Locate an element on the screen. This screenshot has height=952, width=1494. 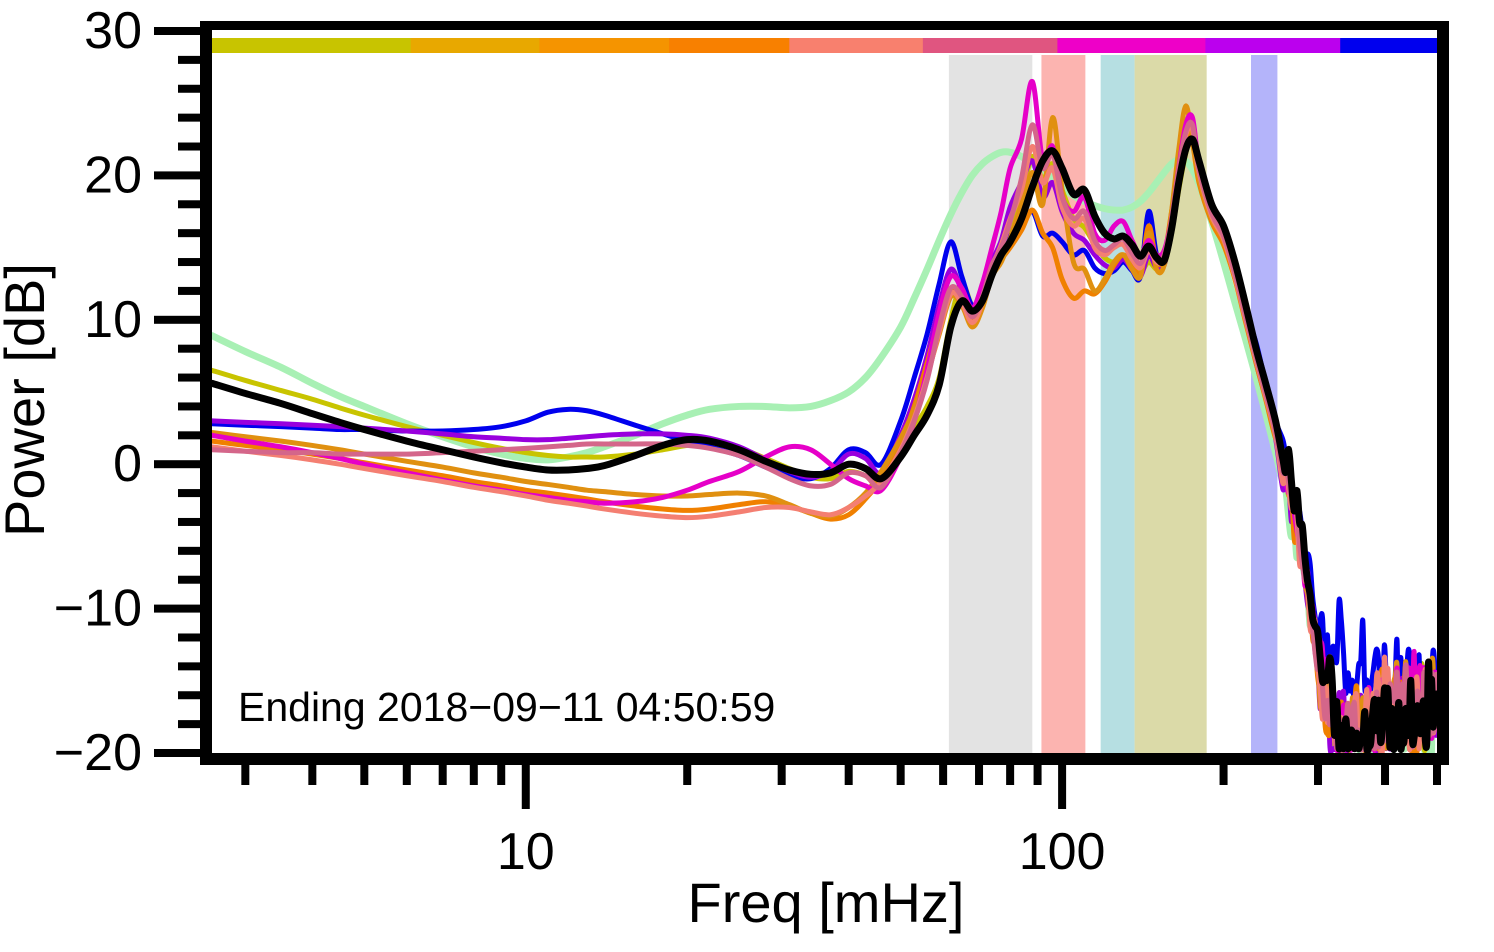
seg-amber is located at coordinates (604, 45).